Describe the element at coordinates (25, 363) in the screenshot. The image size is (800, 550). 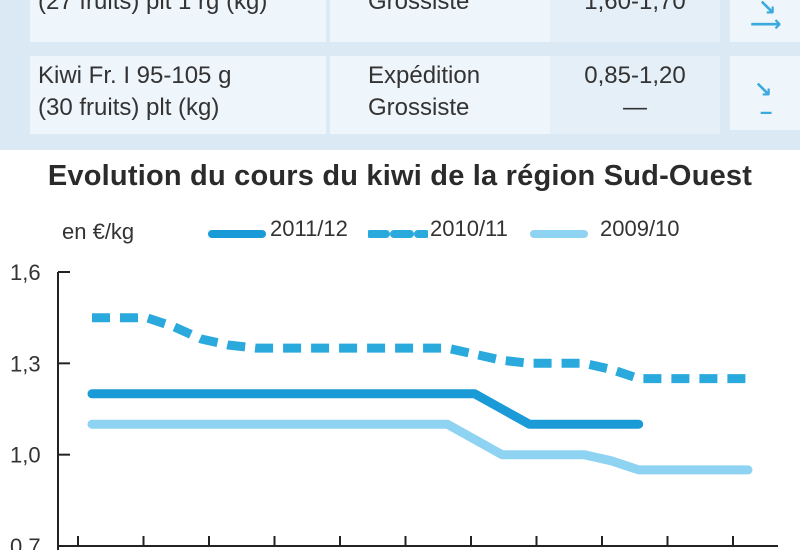
I see `y-tick-label: 1,3` at that location.